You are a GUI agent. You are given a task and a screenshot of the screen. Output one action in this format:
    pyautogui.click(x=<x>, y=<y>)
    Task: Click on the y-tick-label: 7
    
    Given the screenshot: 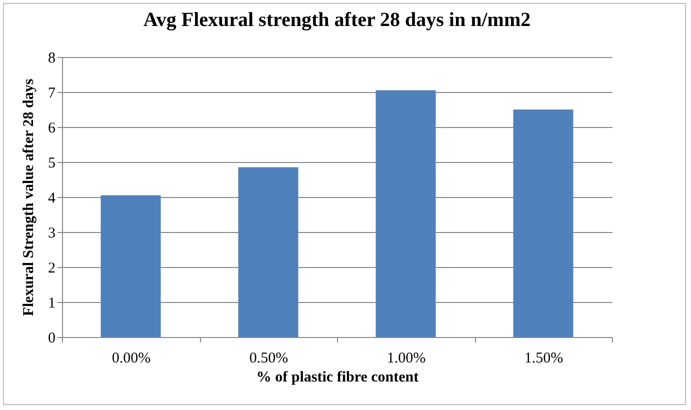 What is the action you would take?
    pyautogui.click(x=52, y=94)
    